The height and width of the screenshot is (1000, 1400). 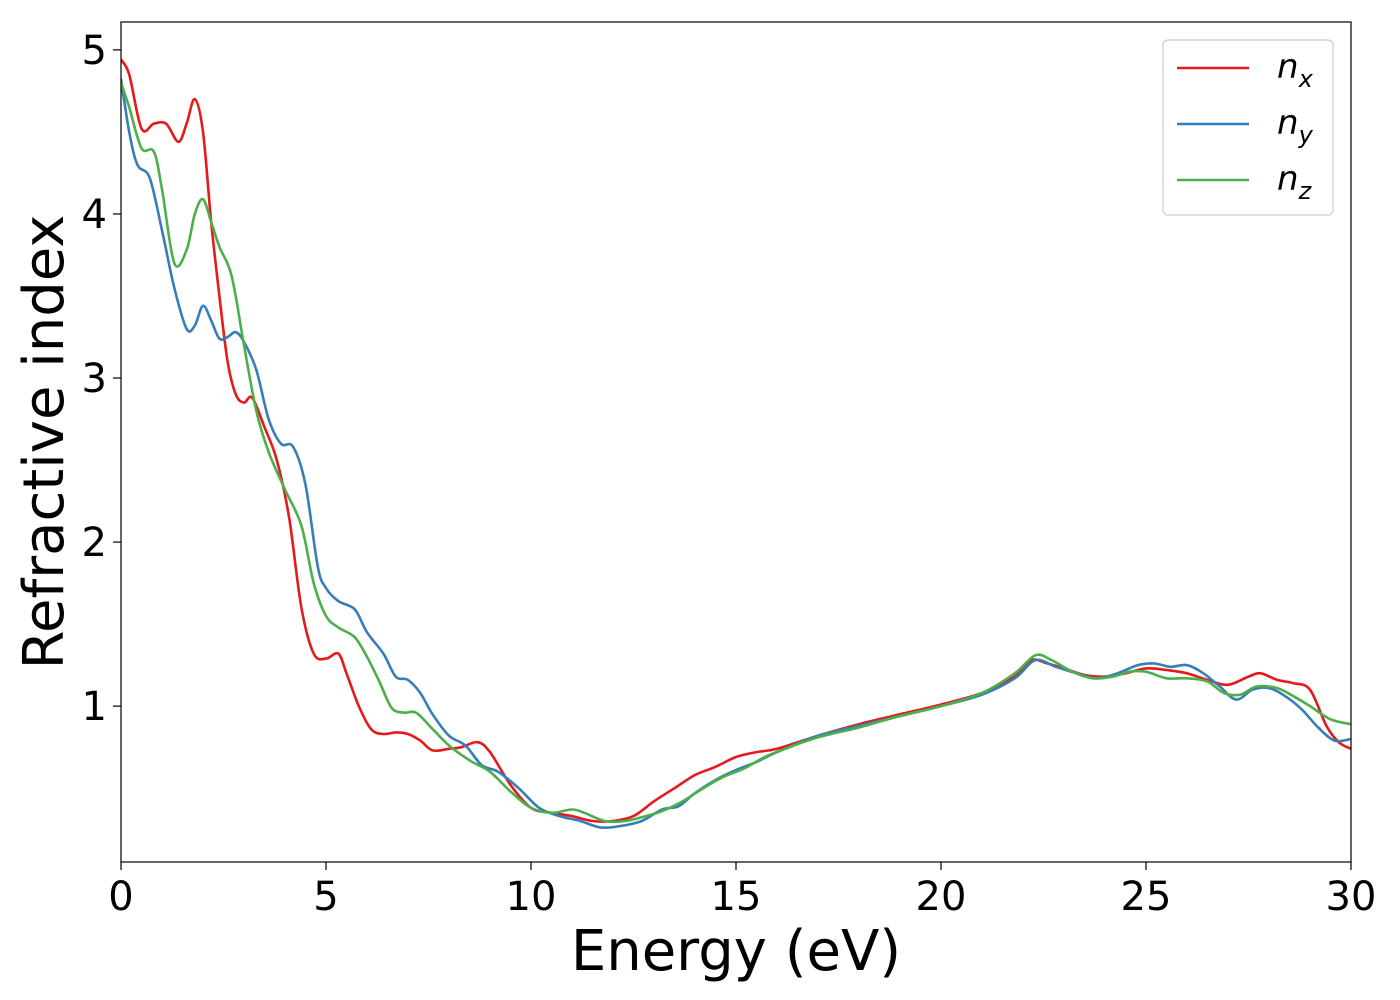 I want to click on x-tick-label: 5, so click(x=325, y=897).